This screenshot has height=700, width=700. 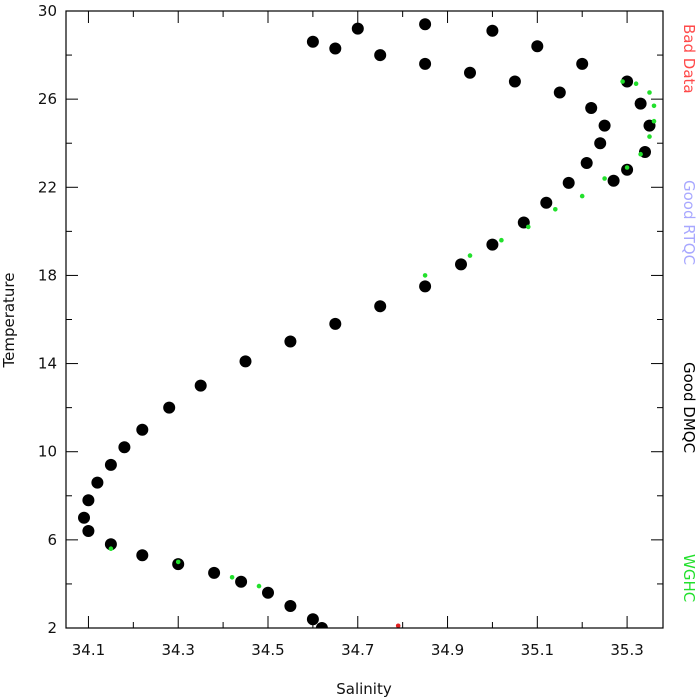 What do you see at coordinates (178, 650) in the screenshot?
I see `x-tick-label: 34.3` at bounding box center [178, 650].